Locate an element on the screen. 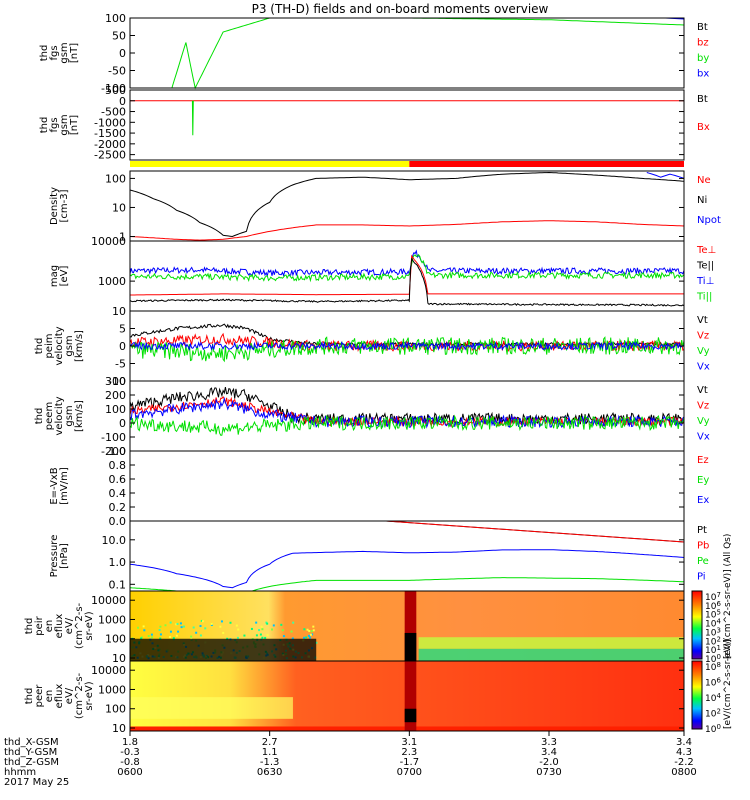 This screenshot has height=800, width=750. y-axis-label: Density is located at coordinates (54, 206).